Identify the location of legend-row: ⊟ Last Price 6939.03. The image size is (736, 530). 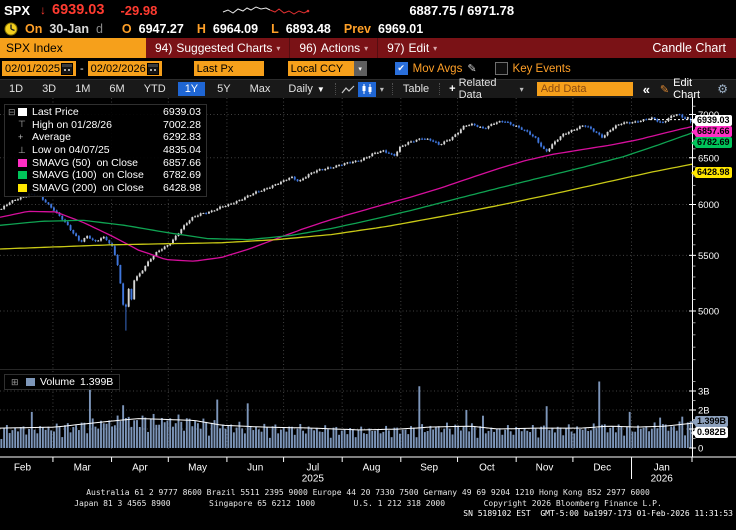
(104, 112).